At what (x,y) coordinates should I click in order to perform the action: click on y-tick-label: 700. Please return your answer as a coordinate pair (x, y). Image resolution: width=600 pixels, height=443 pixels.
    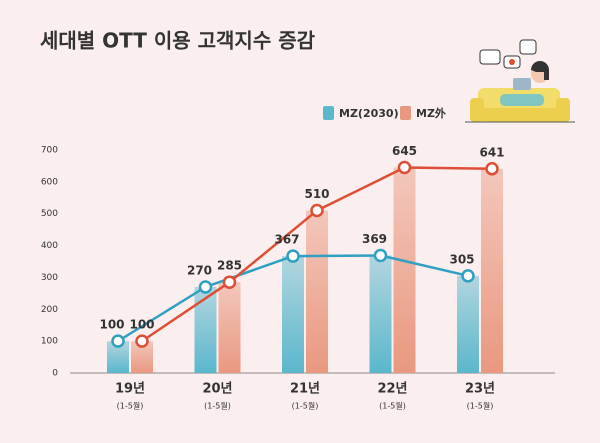
    Looking at the image, I should click on (49, 151).